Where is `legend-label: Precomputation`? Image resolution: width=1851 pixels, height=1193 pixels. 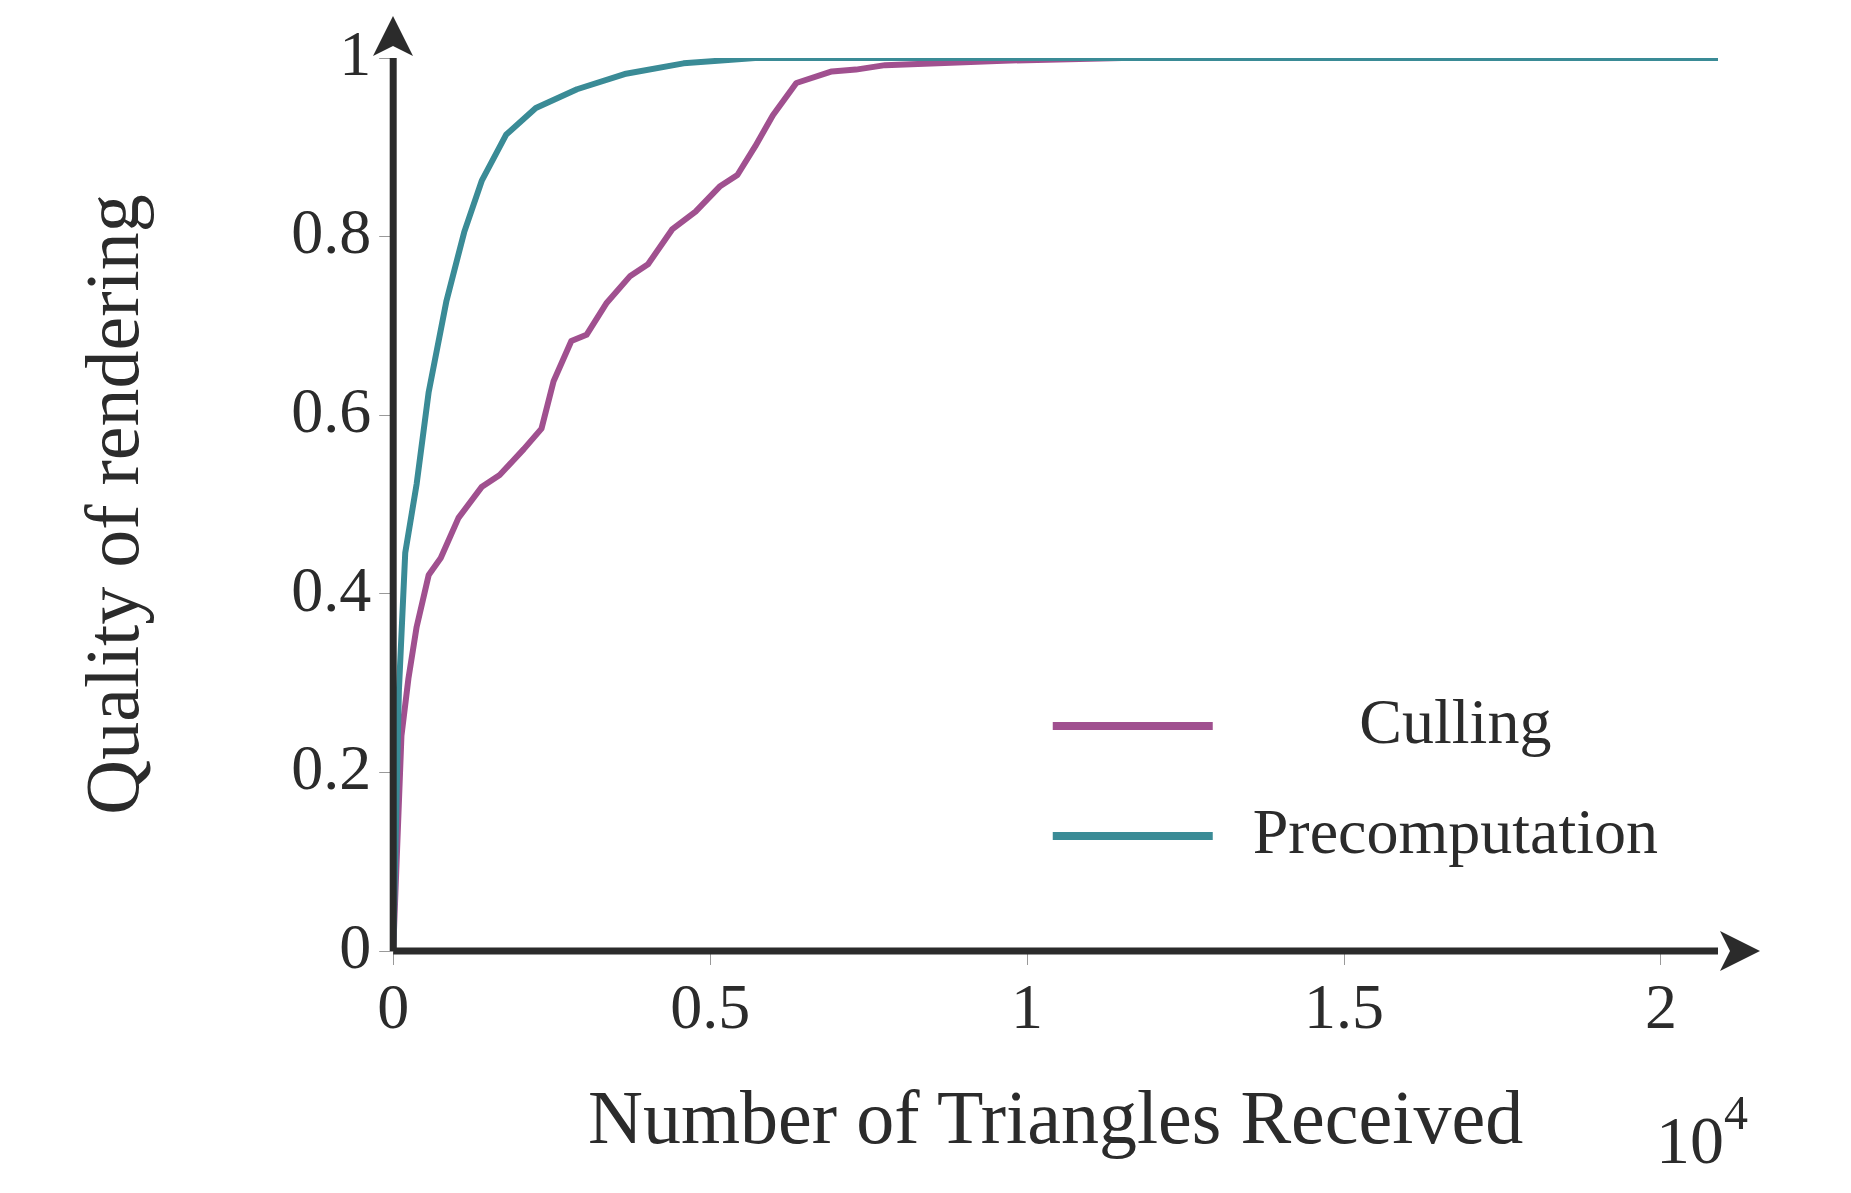
legend-label: Precomputation is located at coordinates (1455, 831).